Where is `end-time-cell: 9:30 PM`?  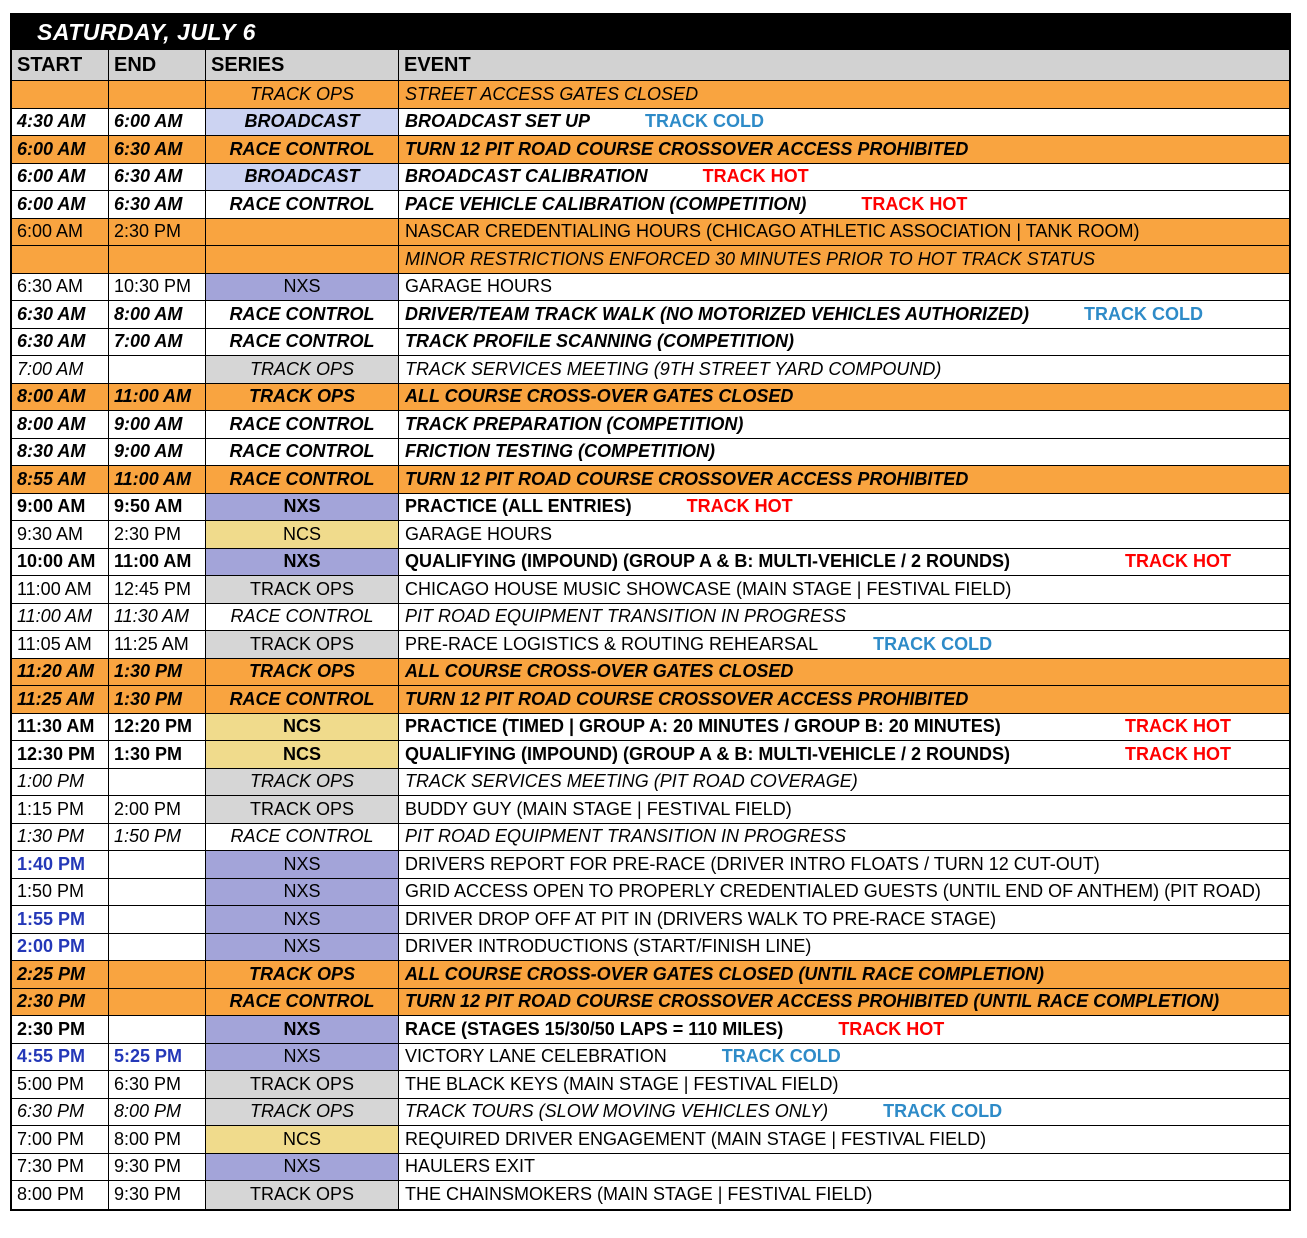 end-time-cell: 9:30 PM is located at coordinates (157, 1166).